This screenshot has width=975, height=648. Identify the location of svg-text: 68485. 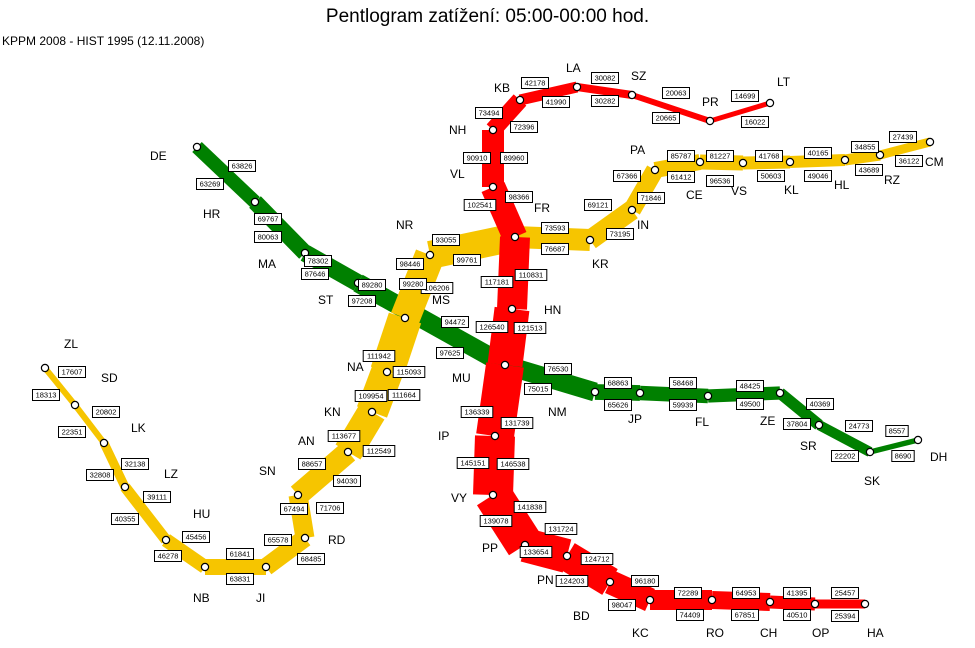
(311, 559).